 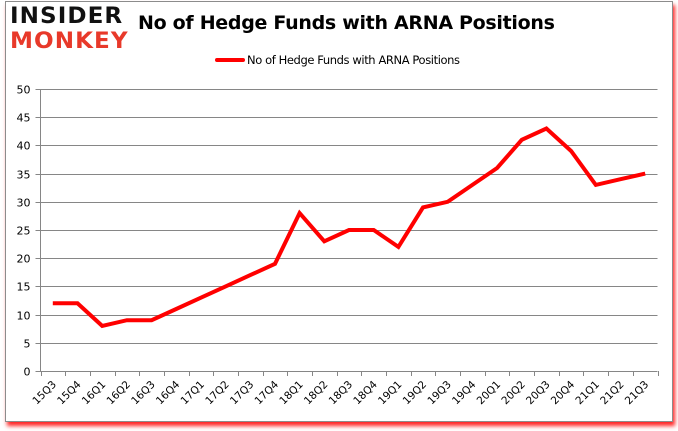 I want to click on y-axis-labels: 0 5 10 15 20 25 30 35 40 45 50, so click(x=24, y=231).